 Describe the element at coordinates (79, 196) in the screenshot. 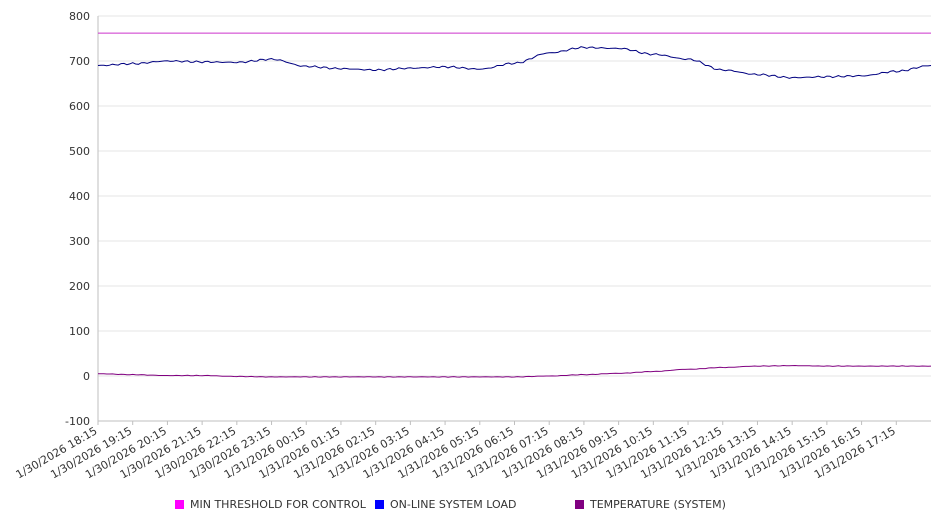

I see `y-tick-label: 400` at that location.